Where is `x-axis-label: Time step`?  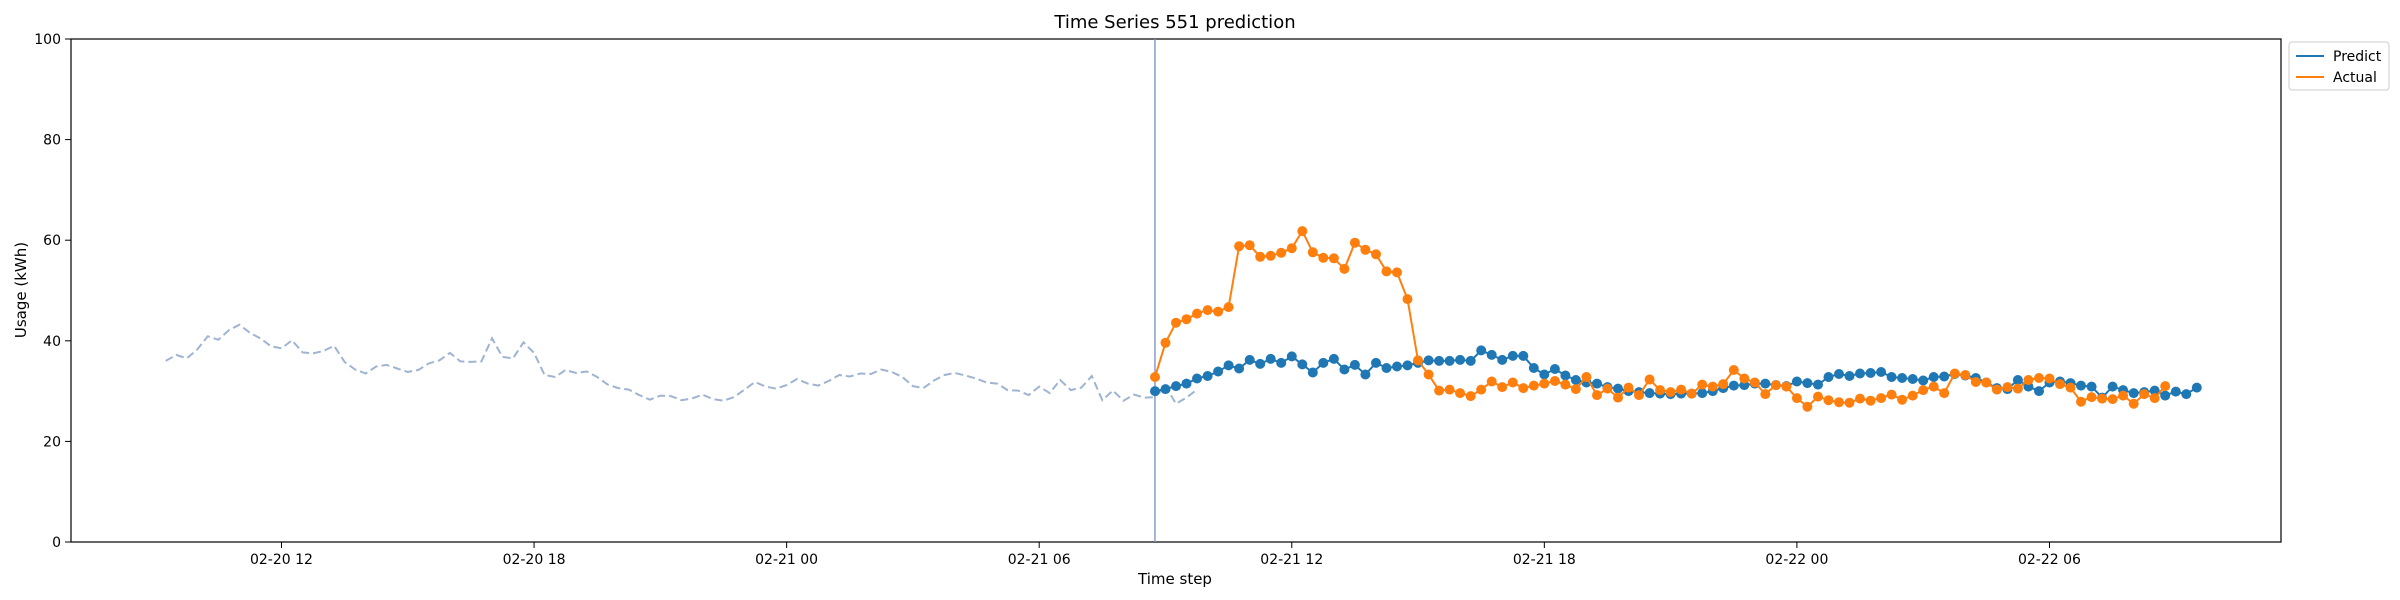 x-axis-label: Time step is located at coordinates (1174, 579).